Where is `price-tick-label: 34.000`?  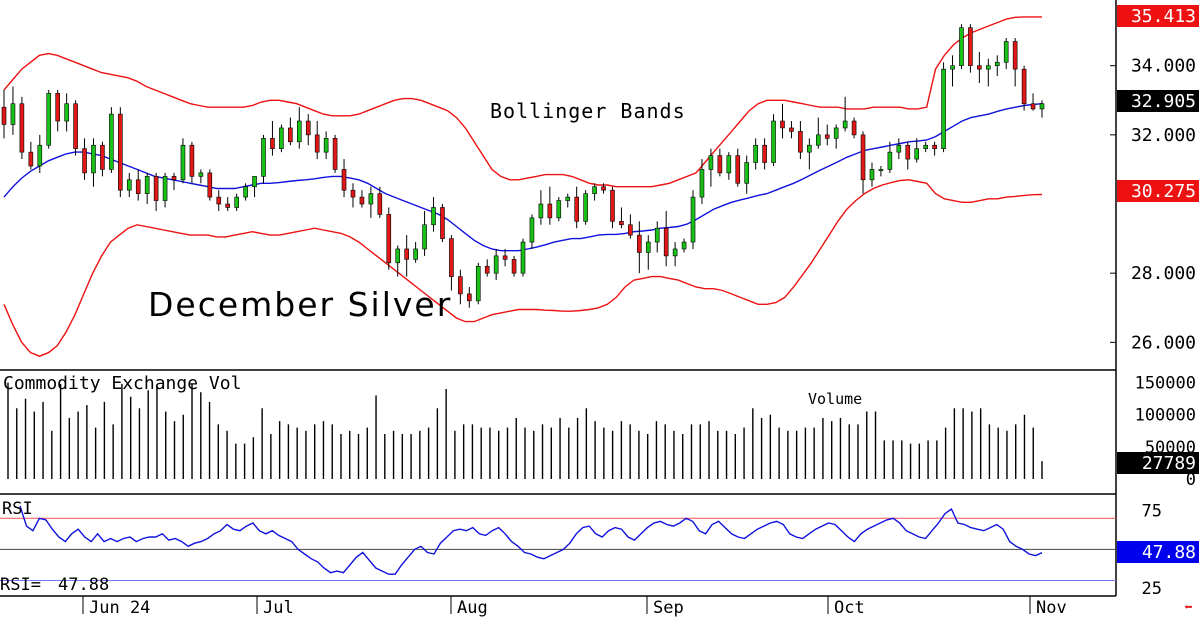
price-tick-label: 34.000 is located at coordinates (1163, 66).